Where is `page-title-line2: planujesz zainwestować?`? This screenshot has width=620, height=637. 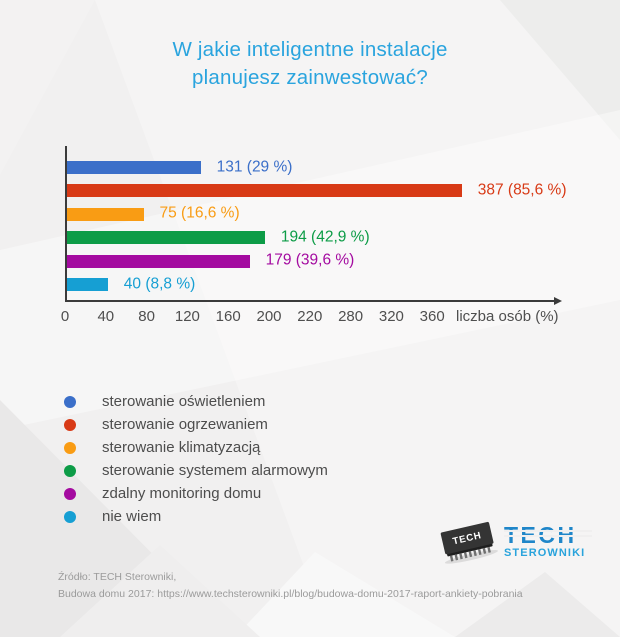 page-title-line2: planujesz zainwestować? is located at coordinates (310, 77).